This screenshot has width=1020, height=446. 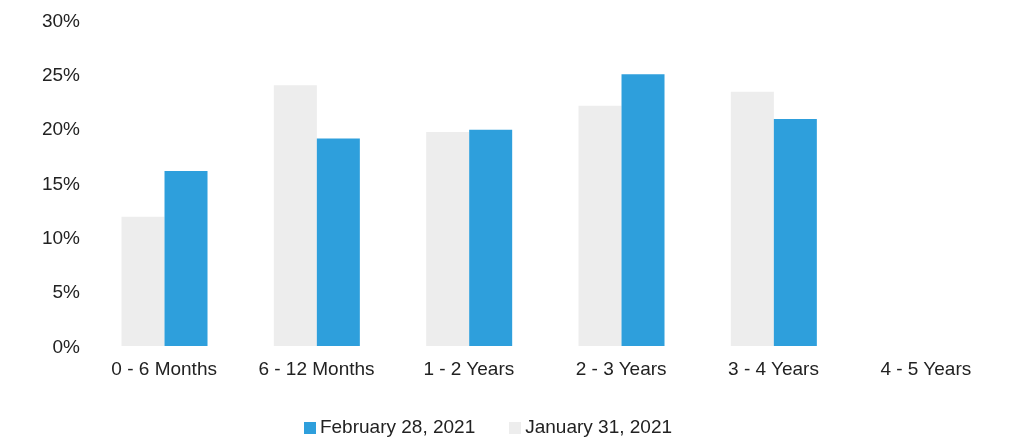 I want to click on y-tick-label: 10%, so click(x=61, y=238).